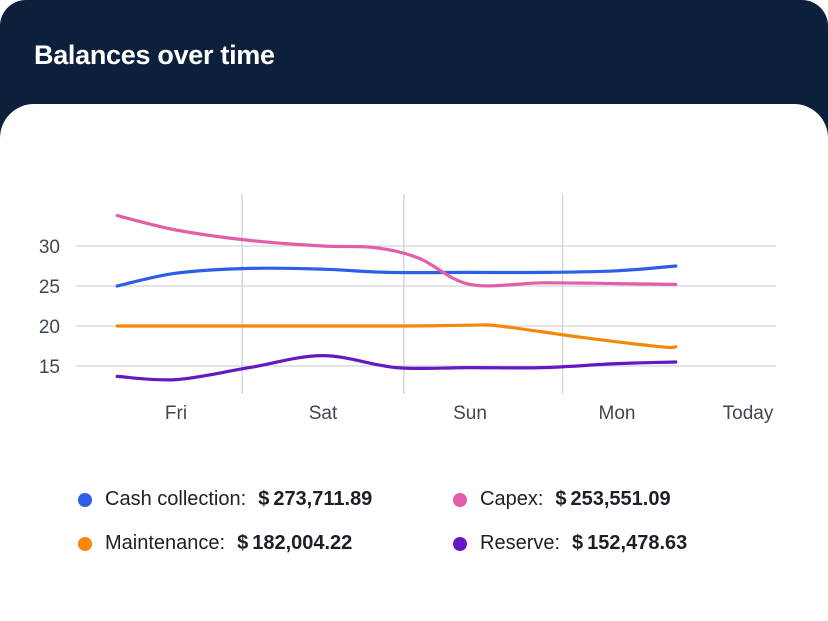 The height and width of the screenshot is (621, 828). I want to click on legend-value: $ 182,004.22, so click(295, 543).